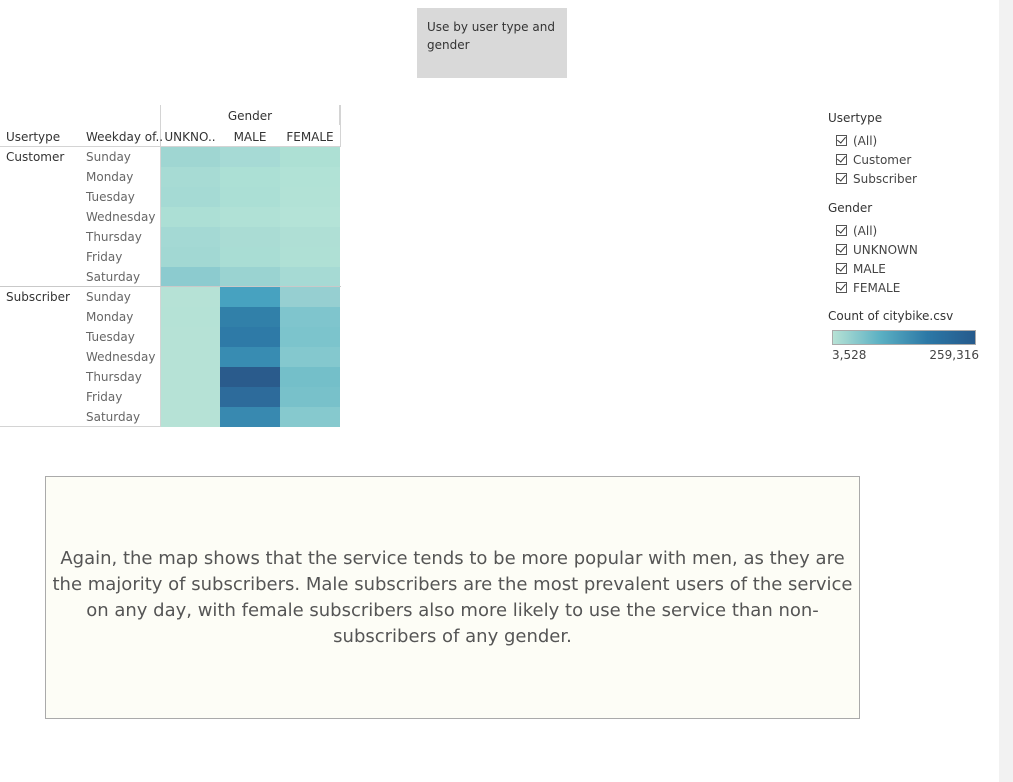 The height and width of the screenshot is (782, 1013). I want to click on usertype-label-subscriber: Subscriber, so click(38, 297).